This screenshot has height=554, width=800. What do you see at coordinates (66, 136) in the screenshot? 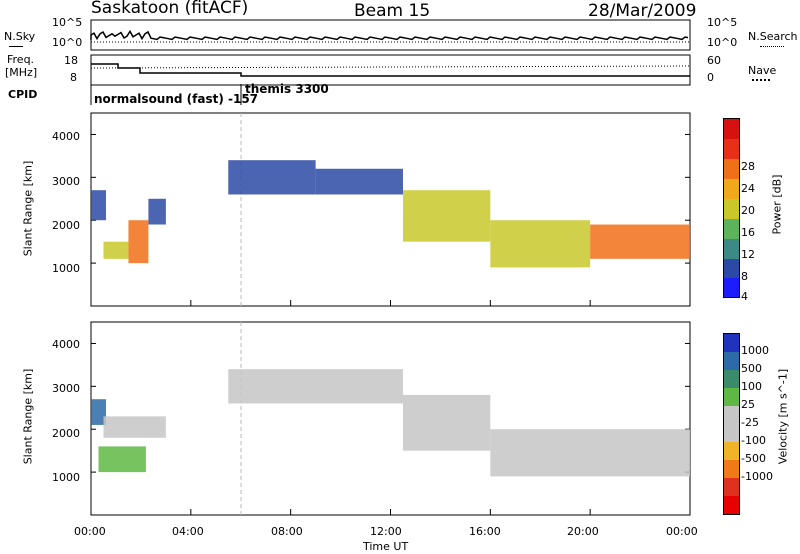
I see `power-ytick-4000: 4000` at bounding box center [66, 136].